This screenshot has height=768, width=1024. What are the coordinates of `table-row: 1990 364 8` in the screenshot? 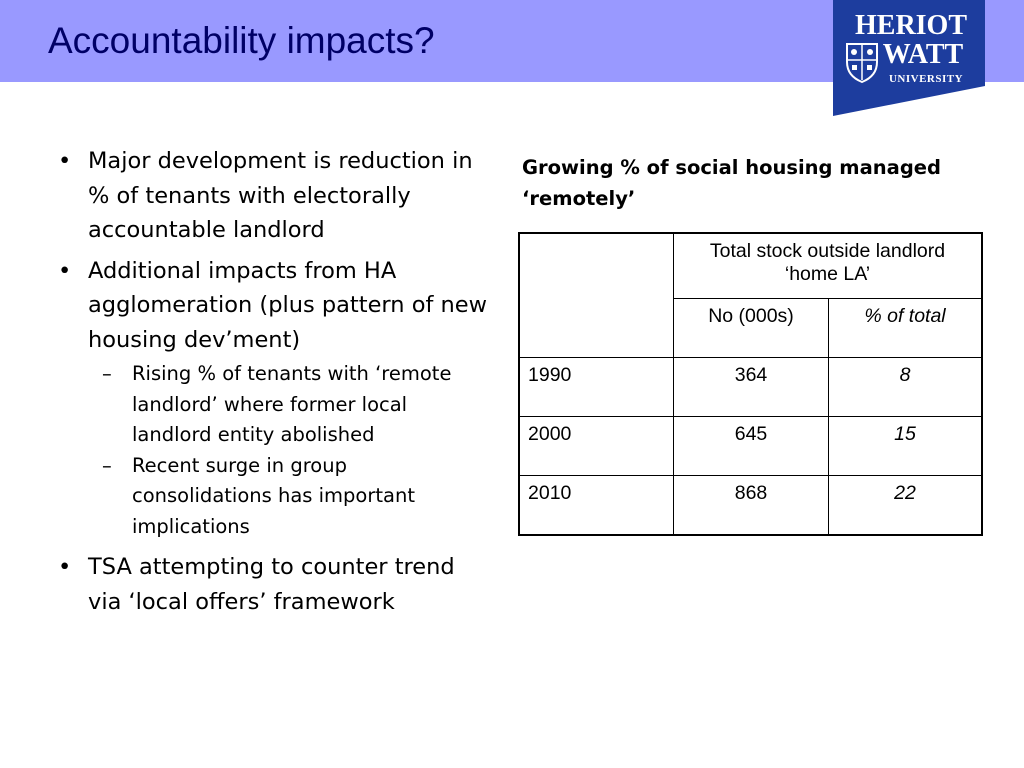 It's located at (750, 387).